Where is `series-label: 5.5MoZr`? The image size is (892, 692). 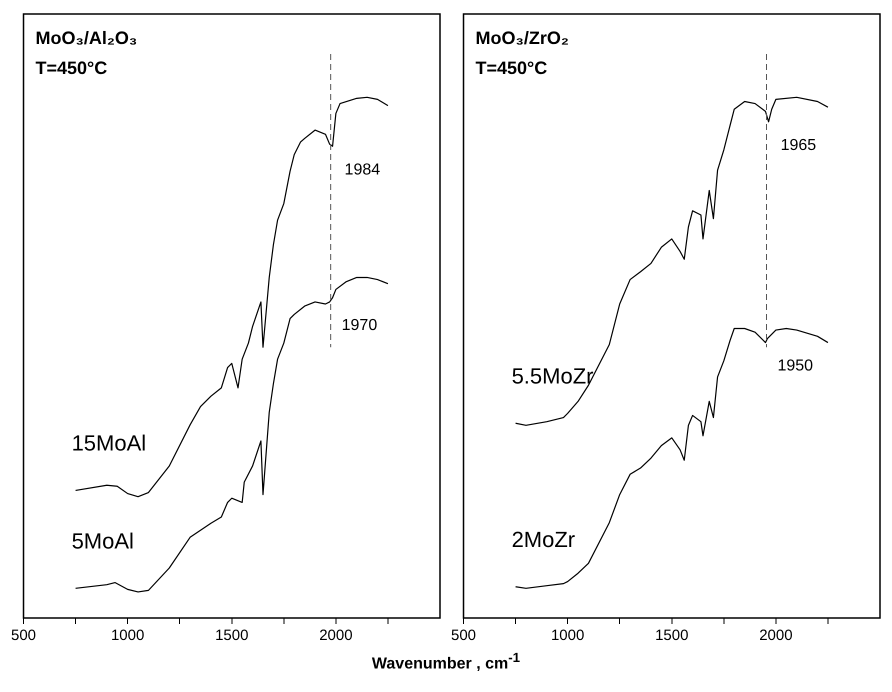
series-label: 5.5MoZr is located at coordinates (553, 375).